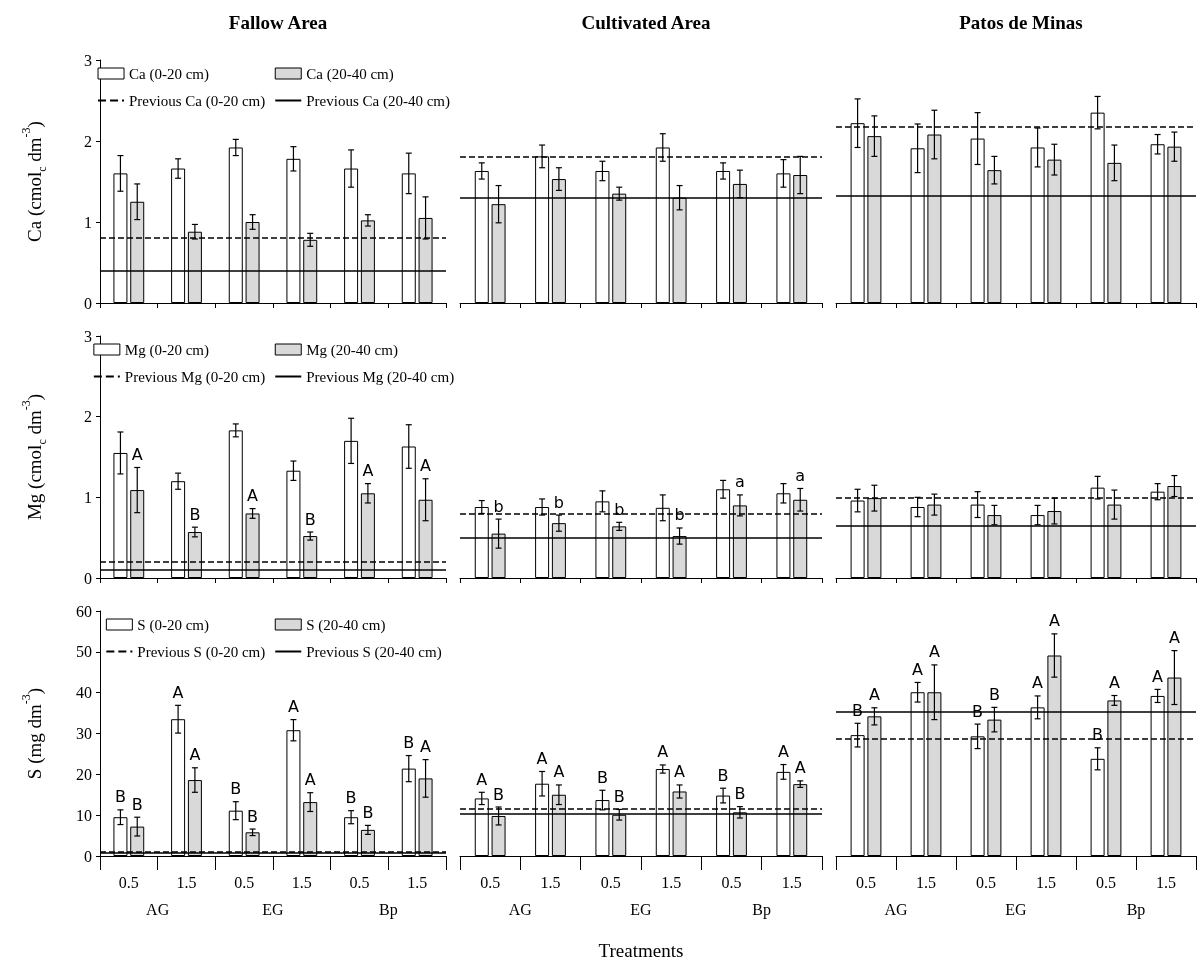  Describe the element at coordinates (350, 74) in the screenshot. I see `legend-label: Ca (20-40 cm)` at that location.